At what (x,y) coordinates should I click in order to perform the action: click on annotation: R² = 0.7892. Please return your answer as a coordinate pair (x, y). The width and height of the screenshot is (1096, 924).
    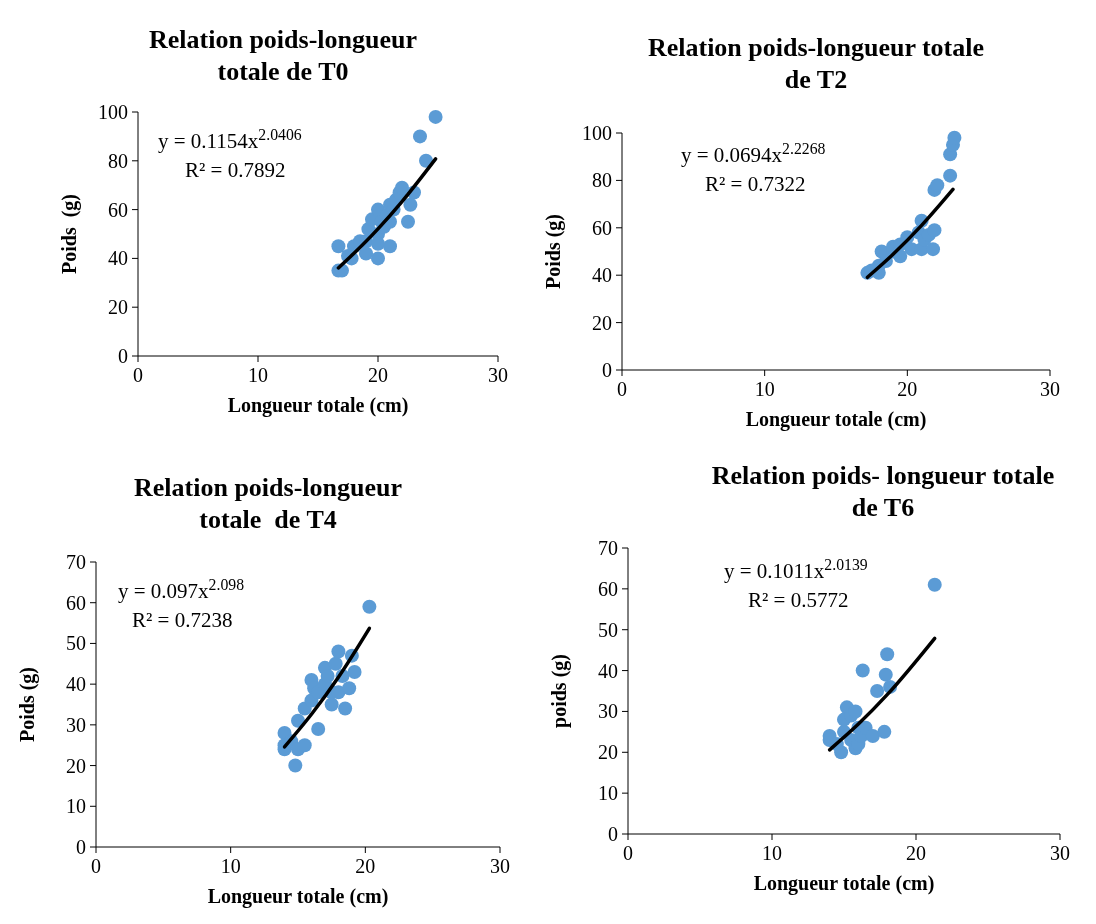
    Looking at the image, I should click on (235, 170).